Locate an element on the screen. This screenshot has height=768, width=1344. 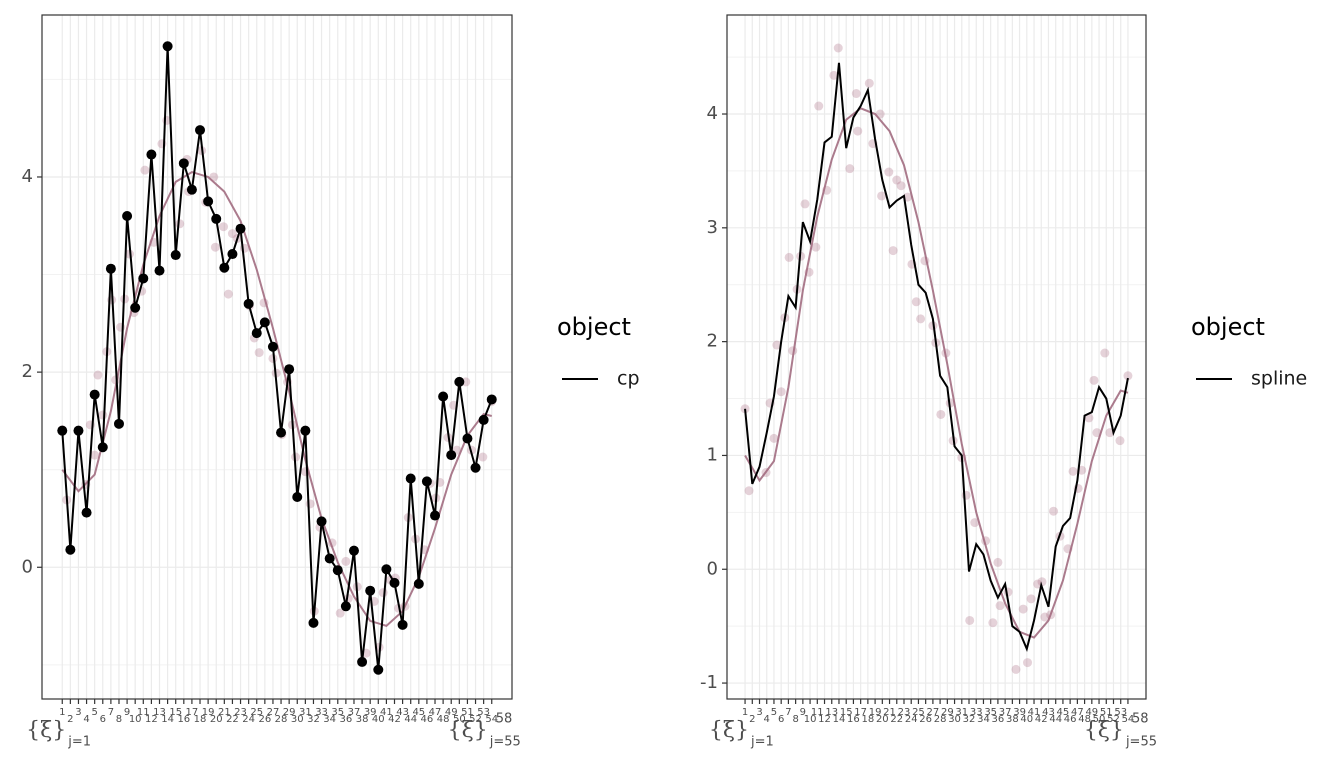
x-tick-label: 15 is located at coordinates (846, 712).